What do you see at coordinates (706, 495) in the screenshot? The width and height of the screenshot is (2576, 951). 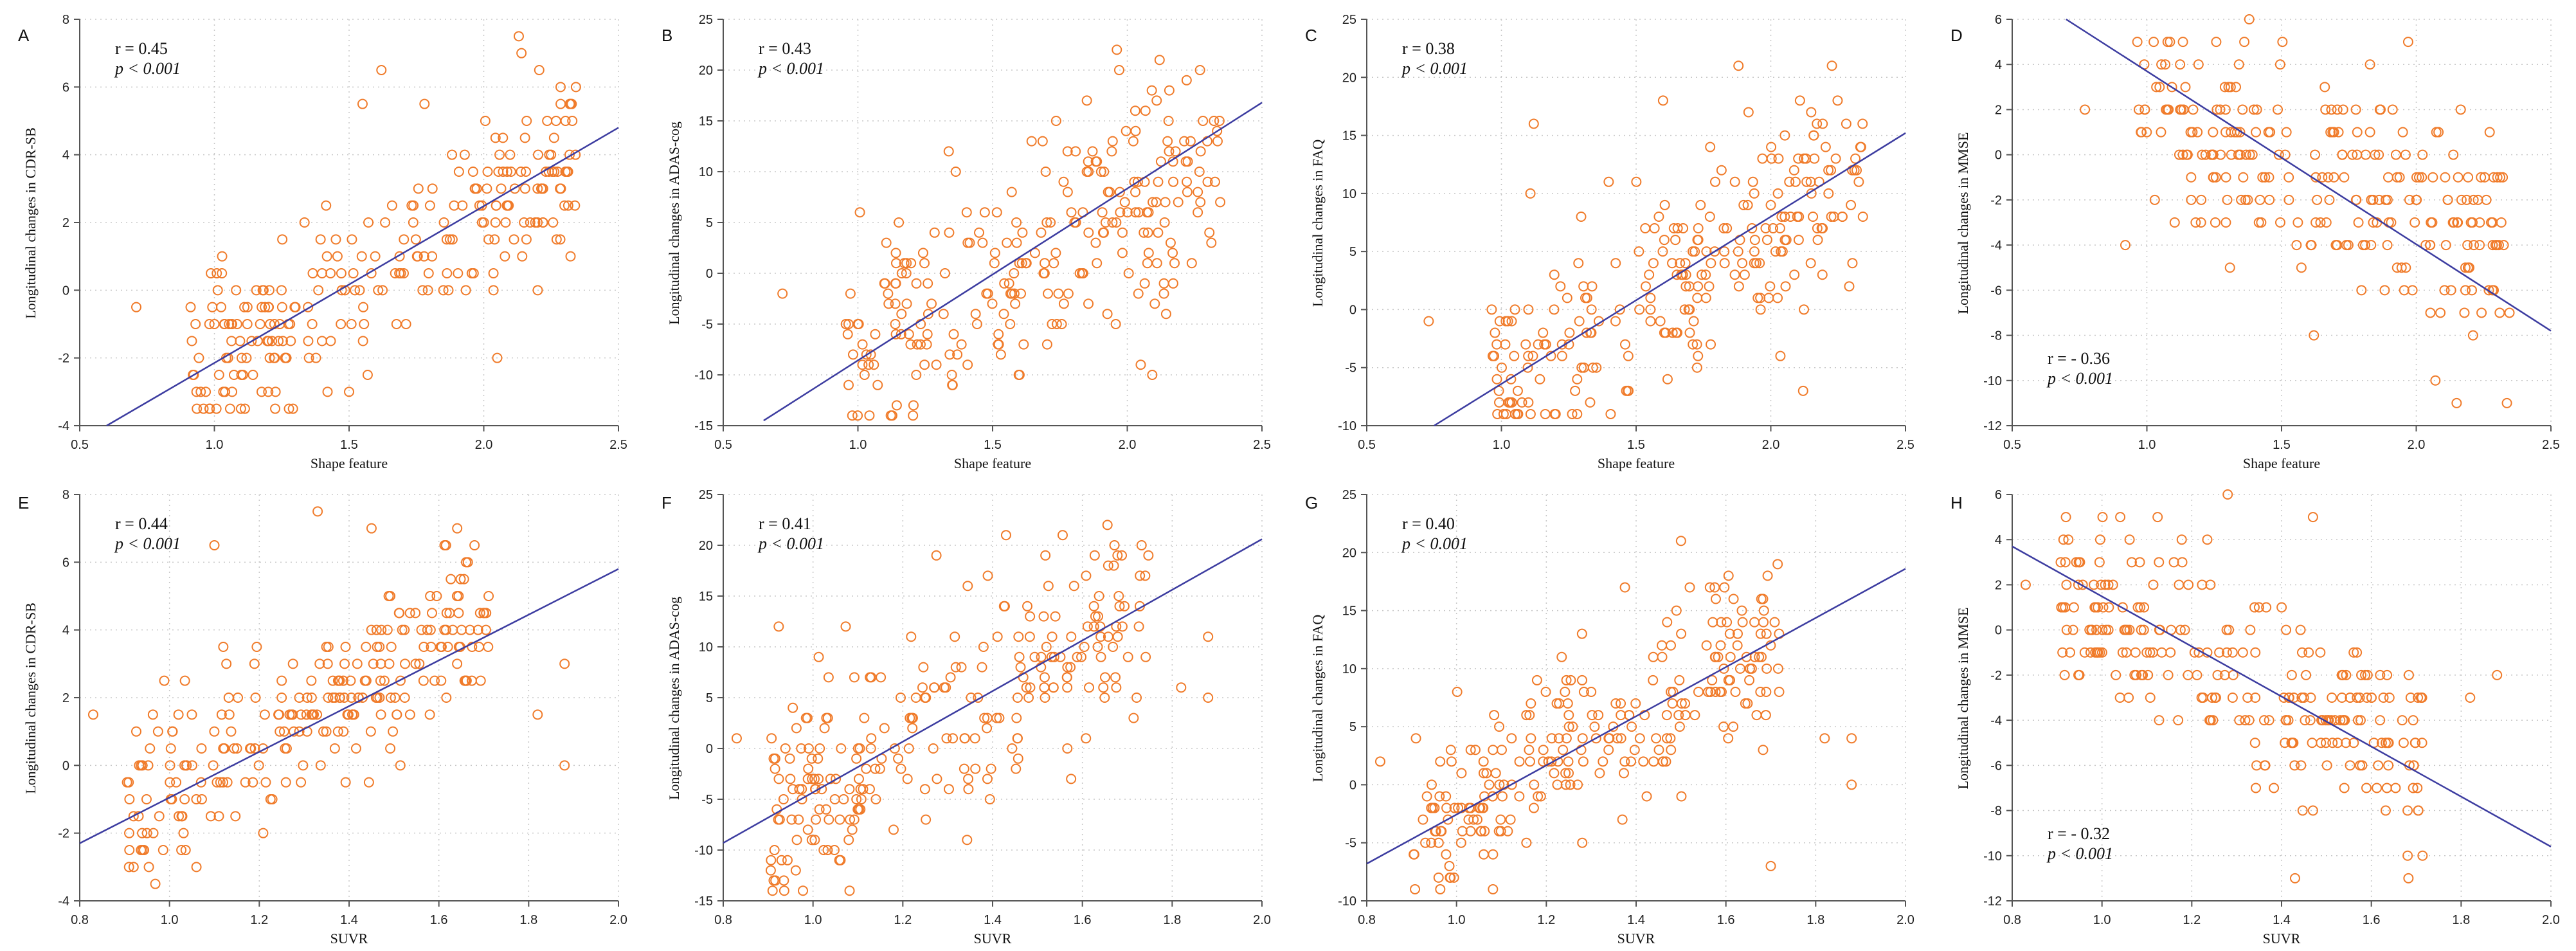 I see `y-tick-label: 25` at bounding box center [706, 495].